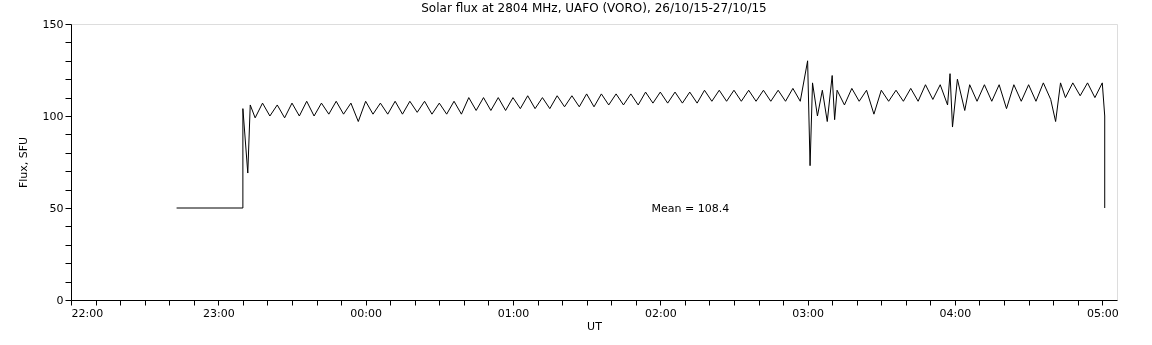 This screenshot has height=345, width=1152. I want to click on x-tick-label: 23:00, so click(218, 313).